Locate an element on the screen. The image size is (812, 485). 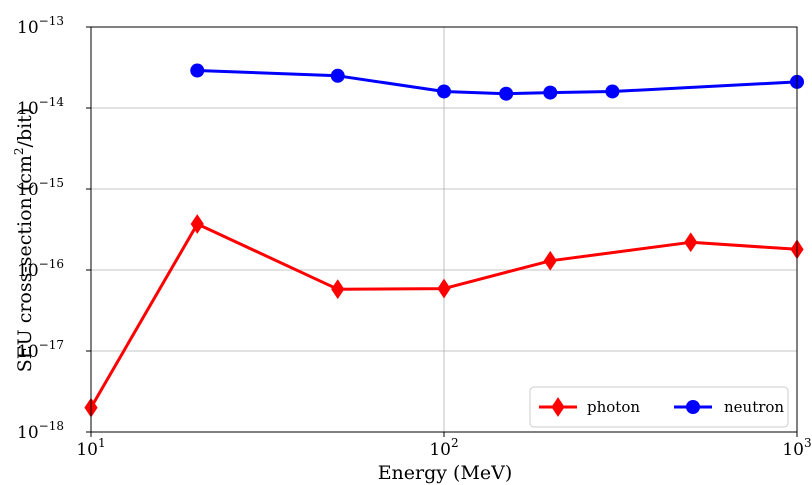
x-tick-label: 10¹ is located at coordinates (90, 448).